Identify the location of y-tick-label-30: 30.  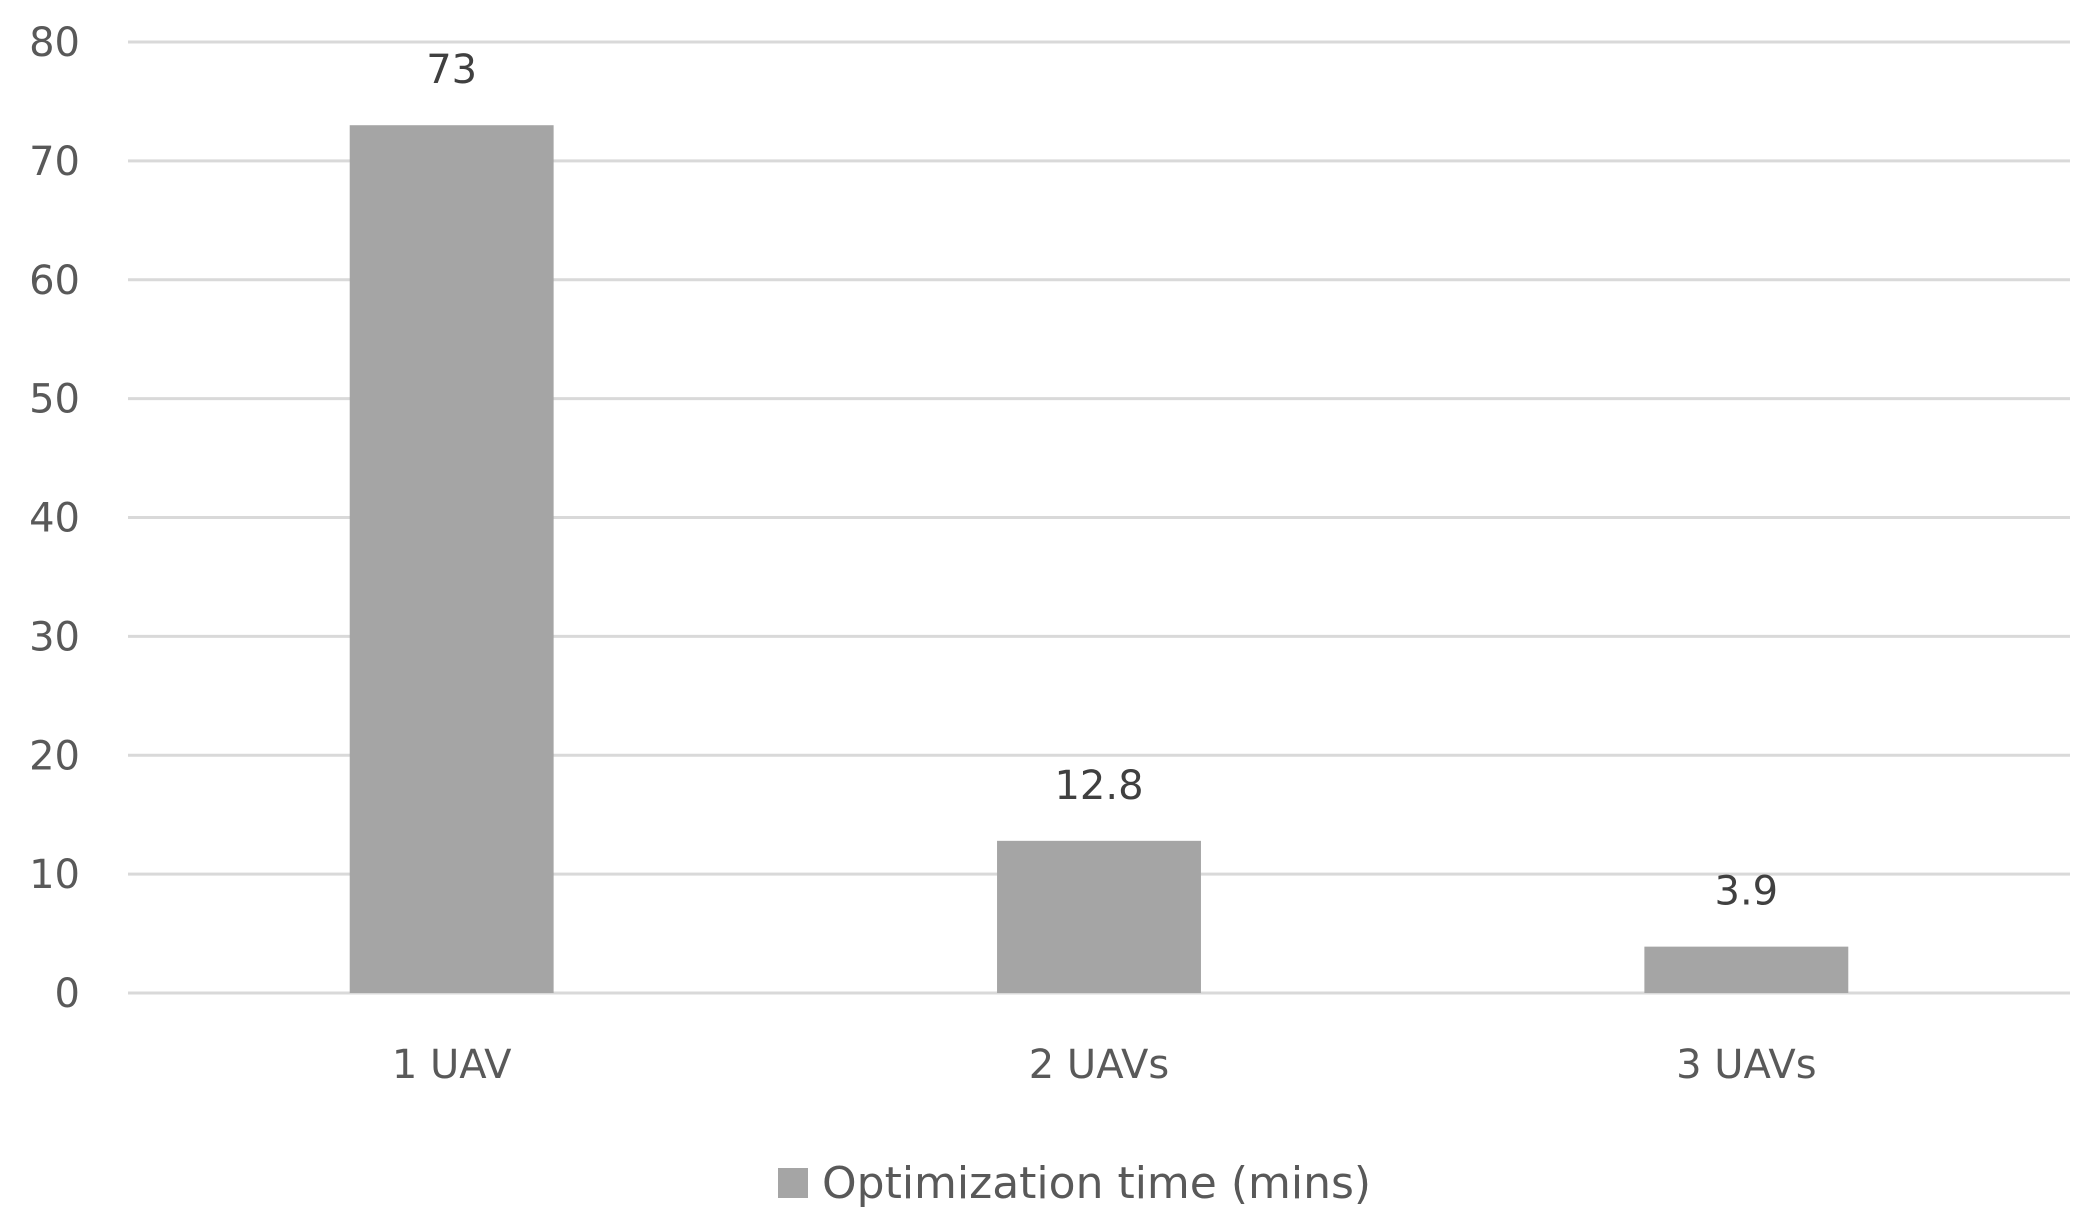
(54, 637).